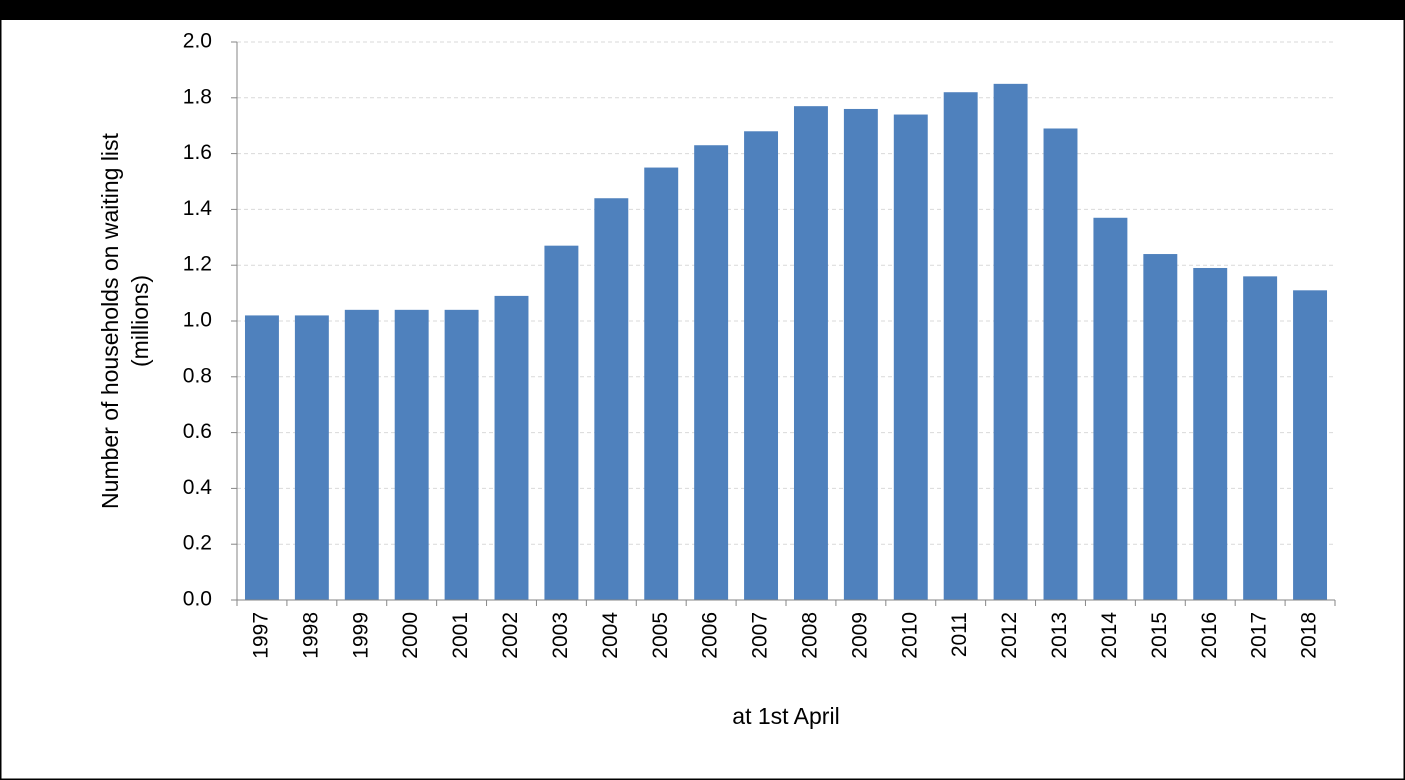  I want to click on x-tick-label: 2005, so click(660, 635).